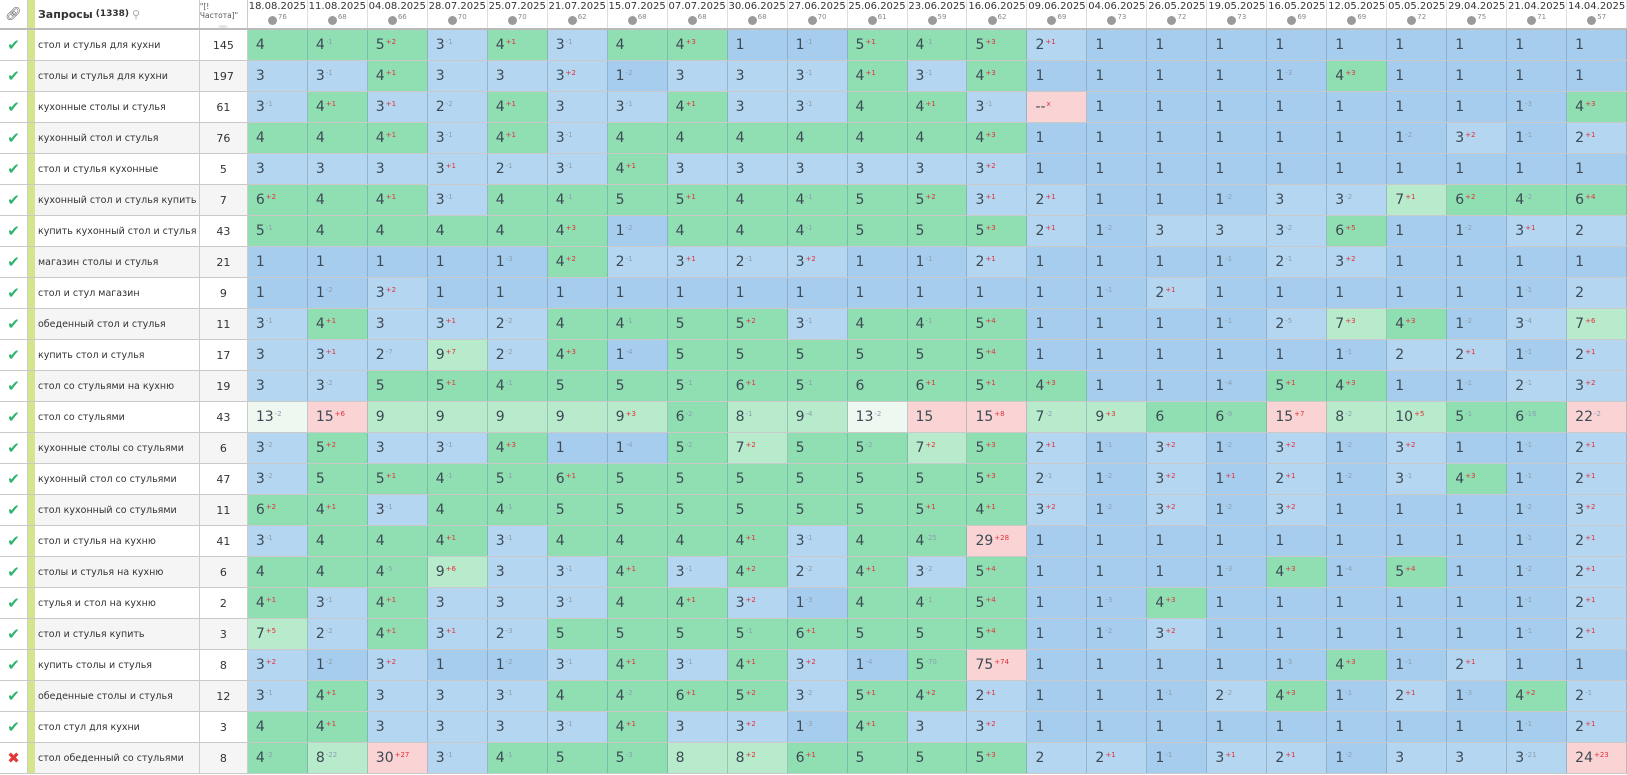 The image size is (1627, 775). I want to click on query-text: стол и стулья кухонные, so click(117, 169).